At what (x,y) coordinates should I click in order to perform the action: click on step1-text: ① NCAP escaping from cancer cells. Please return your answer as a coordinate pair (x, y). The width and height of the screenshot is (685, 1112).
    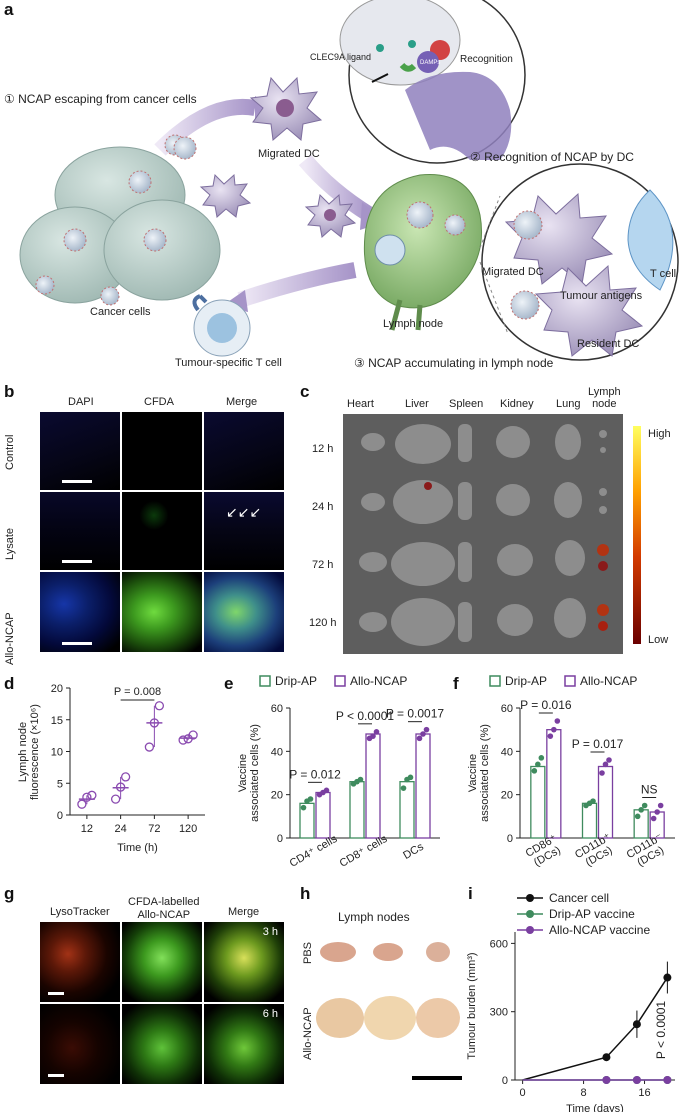
    Looking at the image, I should click on (100, 99).